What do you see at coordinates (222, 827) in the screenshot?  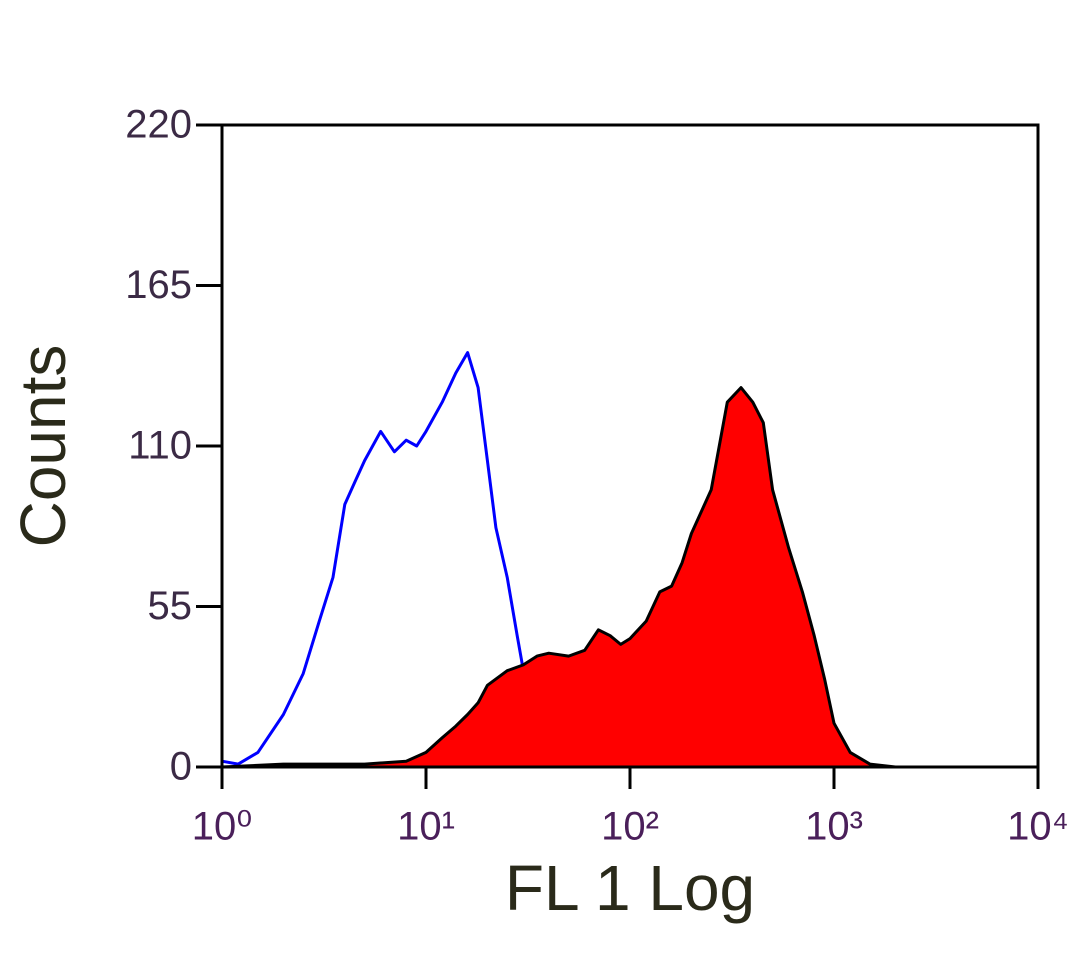 I see `x-tick-label: 10⁰` at bounding box center [222, 827].